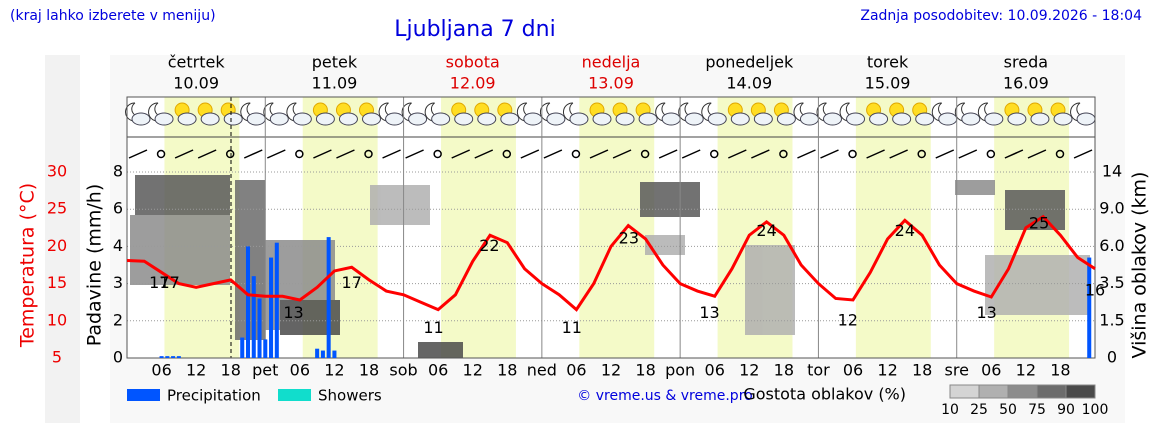 The image size is (1152, 443). What do you see at coordinates (57, 357) in the screenshot?
I see `temp-tick-label: 5` at bounding box center [57, 357].